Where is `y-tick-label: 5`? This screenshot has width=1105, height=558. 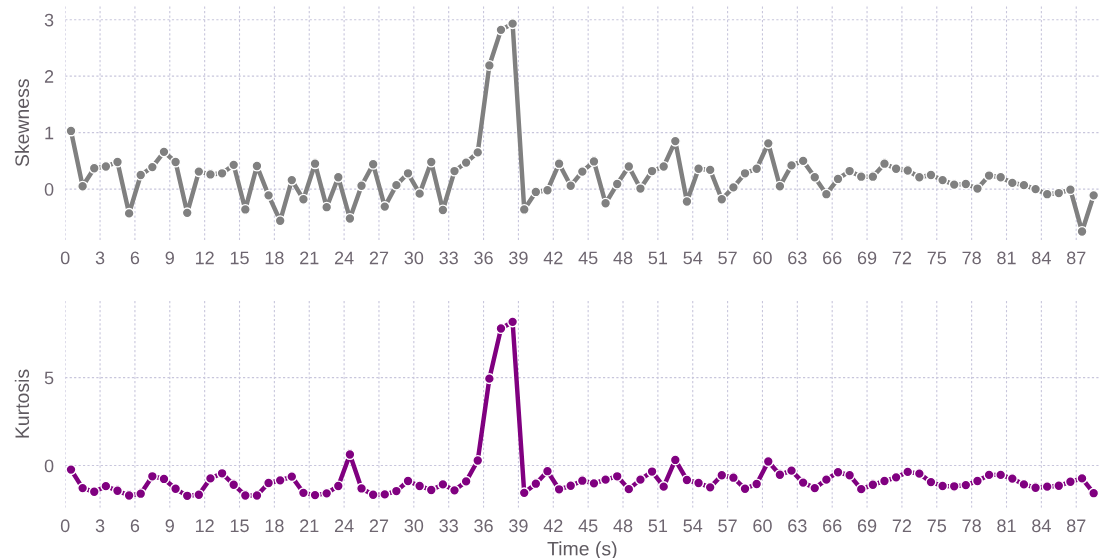 y-tick-label: 5 is located at coordinates (49, 378).